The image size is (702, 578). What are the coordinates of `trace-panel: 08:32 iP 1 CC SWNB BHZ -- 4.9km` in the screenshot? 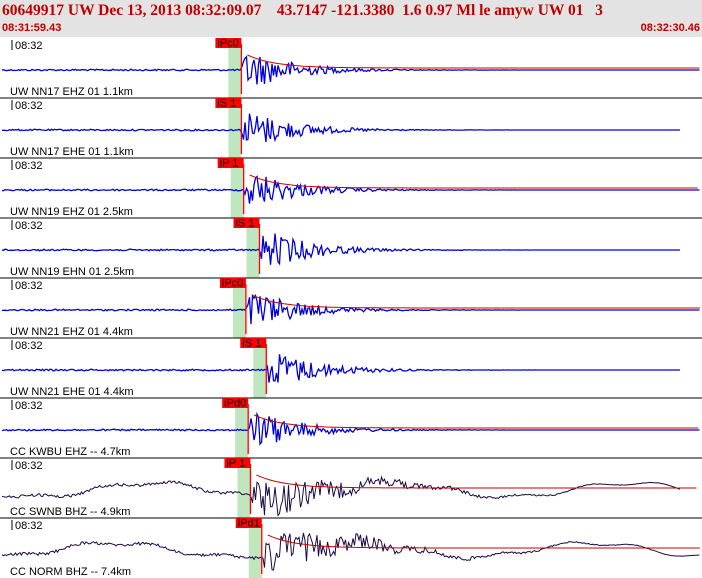 It's located at (351, 487).